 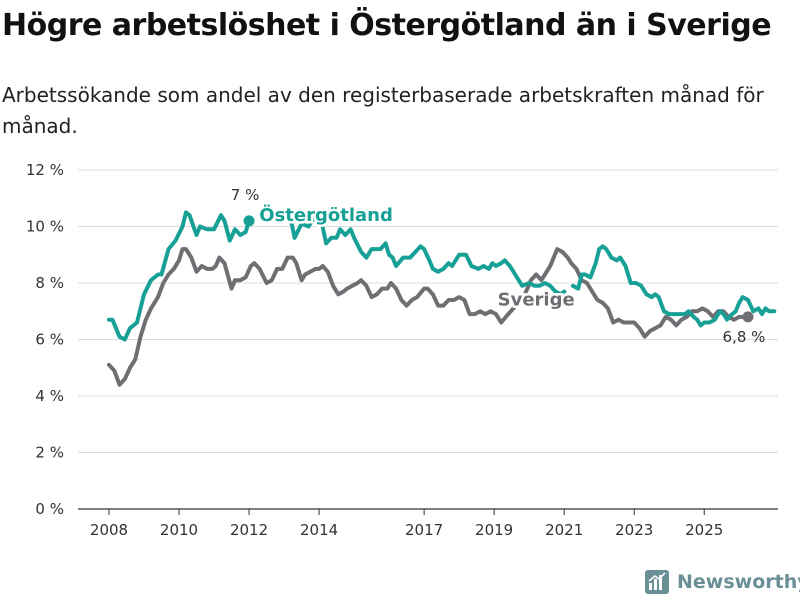 I want to click on newsworthy-logo: Newsworthy, so click(x=722, y=582).